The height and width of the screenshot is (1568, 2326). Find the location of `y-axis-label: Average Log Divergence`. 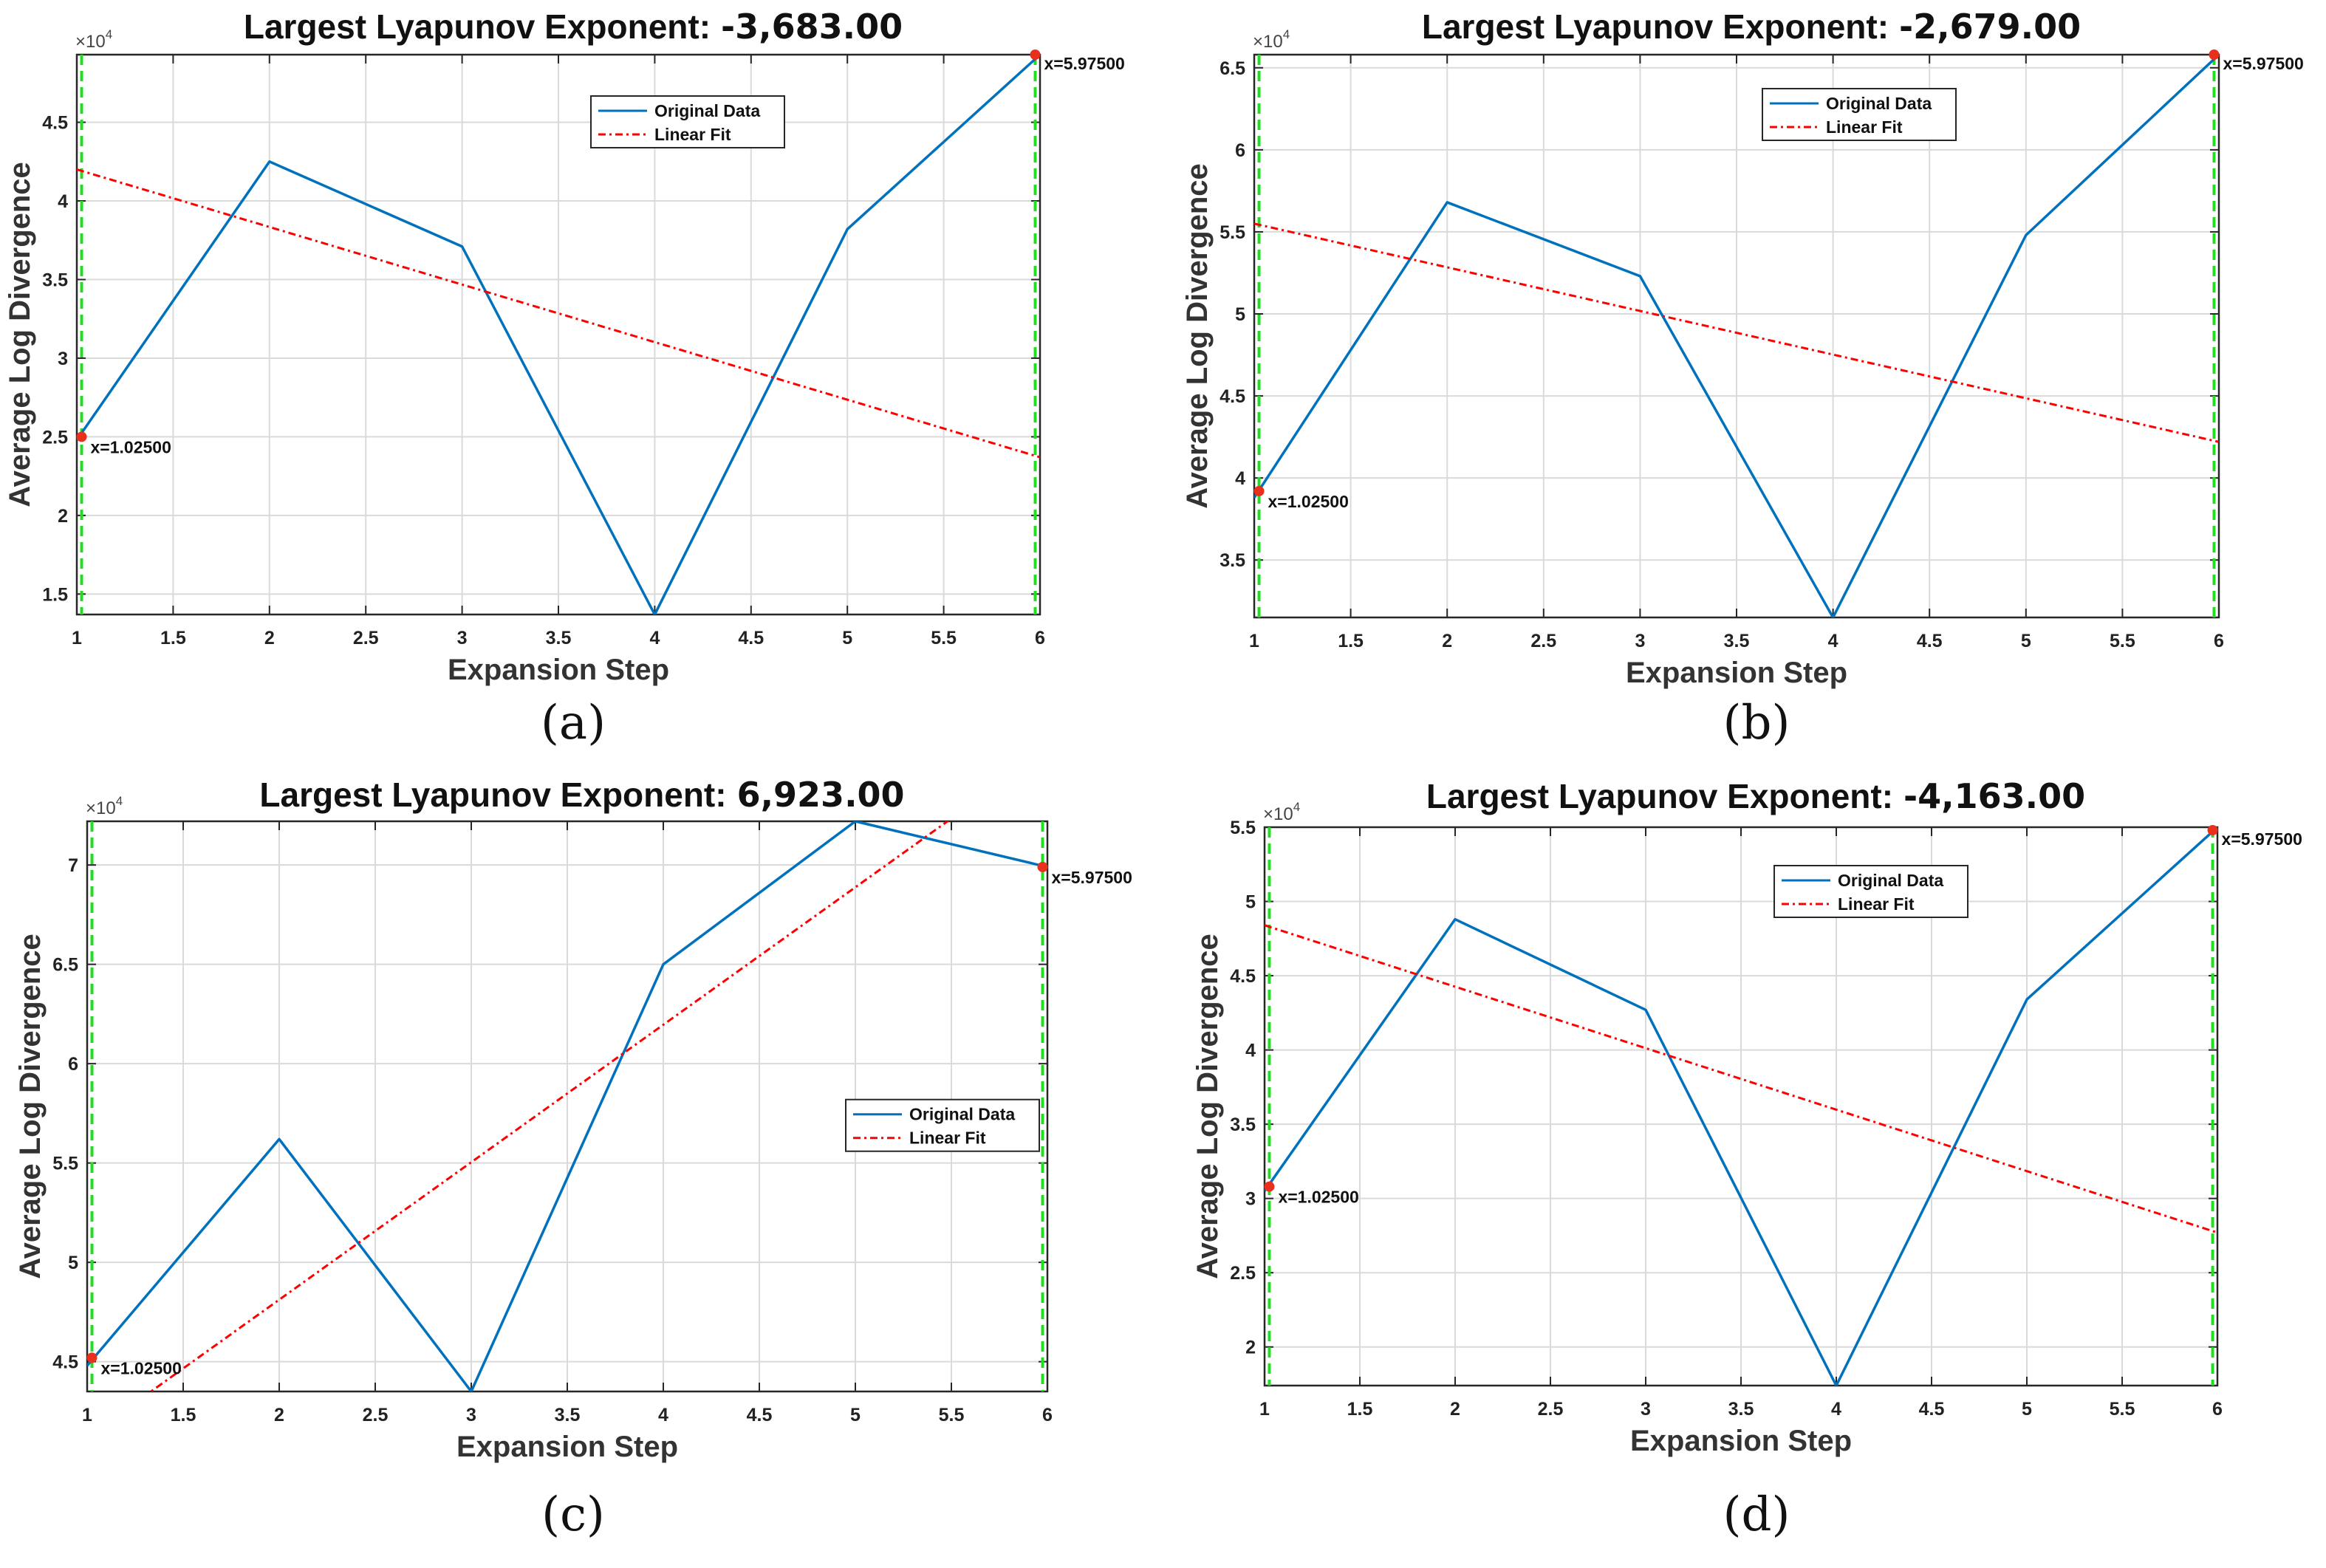

y-axis-label: Average Log Divergence is located at coordinates (30, 1106).